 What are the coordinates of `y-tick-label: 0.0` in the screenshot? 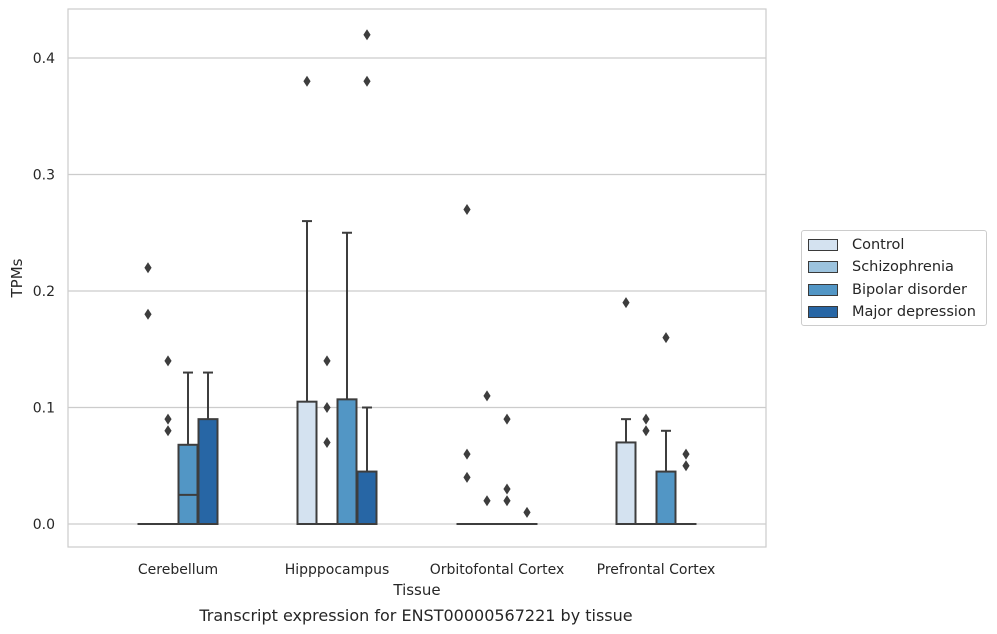 It's located at (44, 525).